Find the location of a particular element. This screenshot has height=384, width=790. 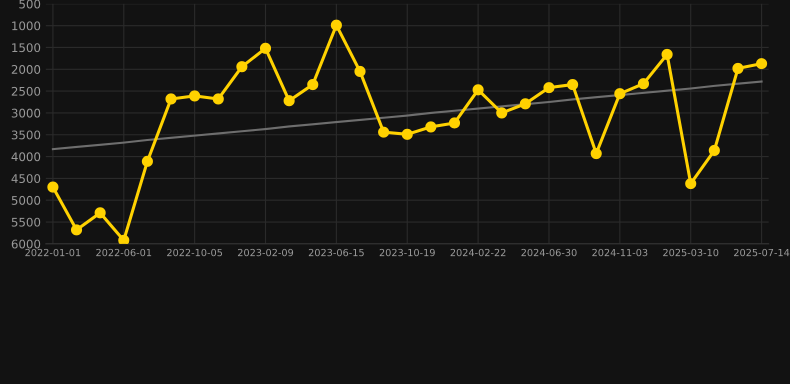

y-tick-label: 5500 is located at coordinates (26, 222).